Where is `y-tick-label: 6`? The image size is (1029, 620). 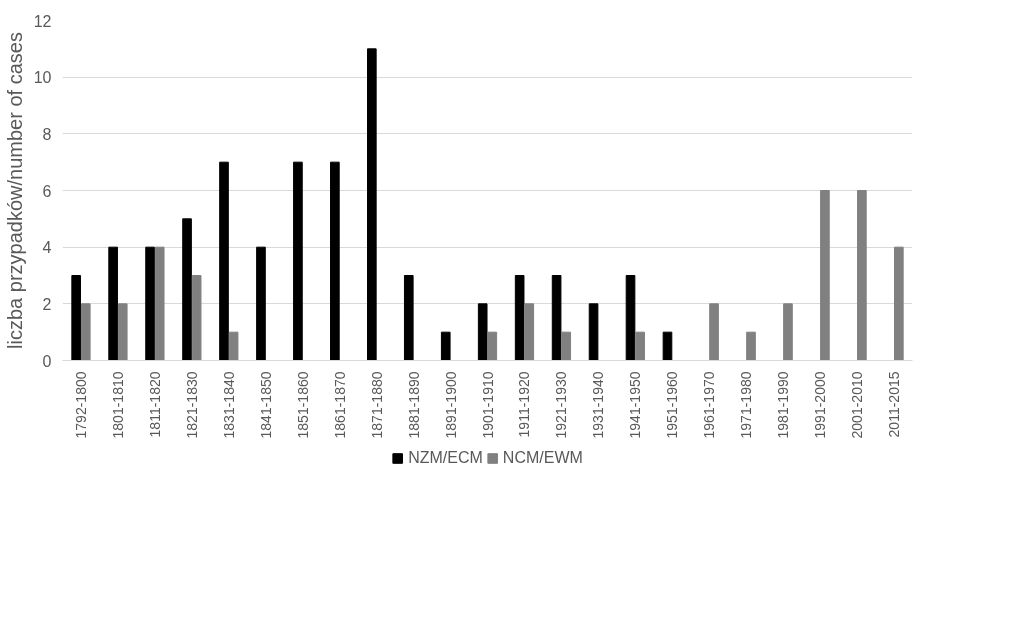
y-tick-label: 6 is located at coordinates (47, 191).